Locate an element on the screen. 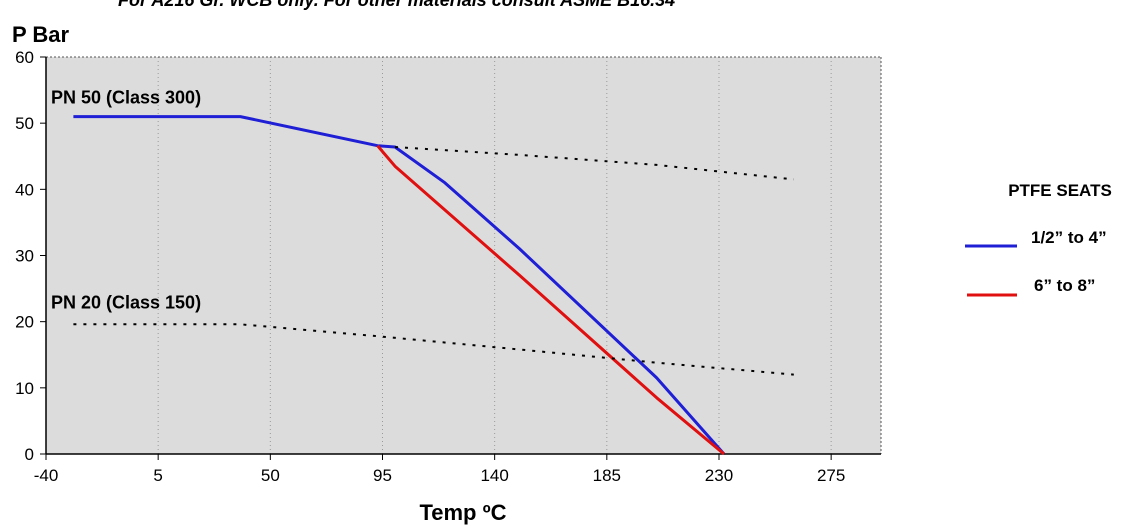 This screenshot has width=1147, height=529. y-axis-title: P Bar is located at coordinates (41, 34).